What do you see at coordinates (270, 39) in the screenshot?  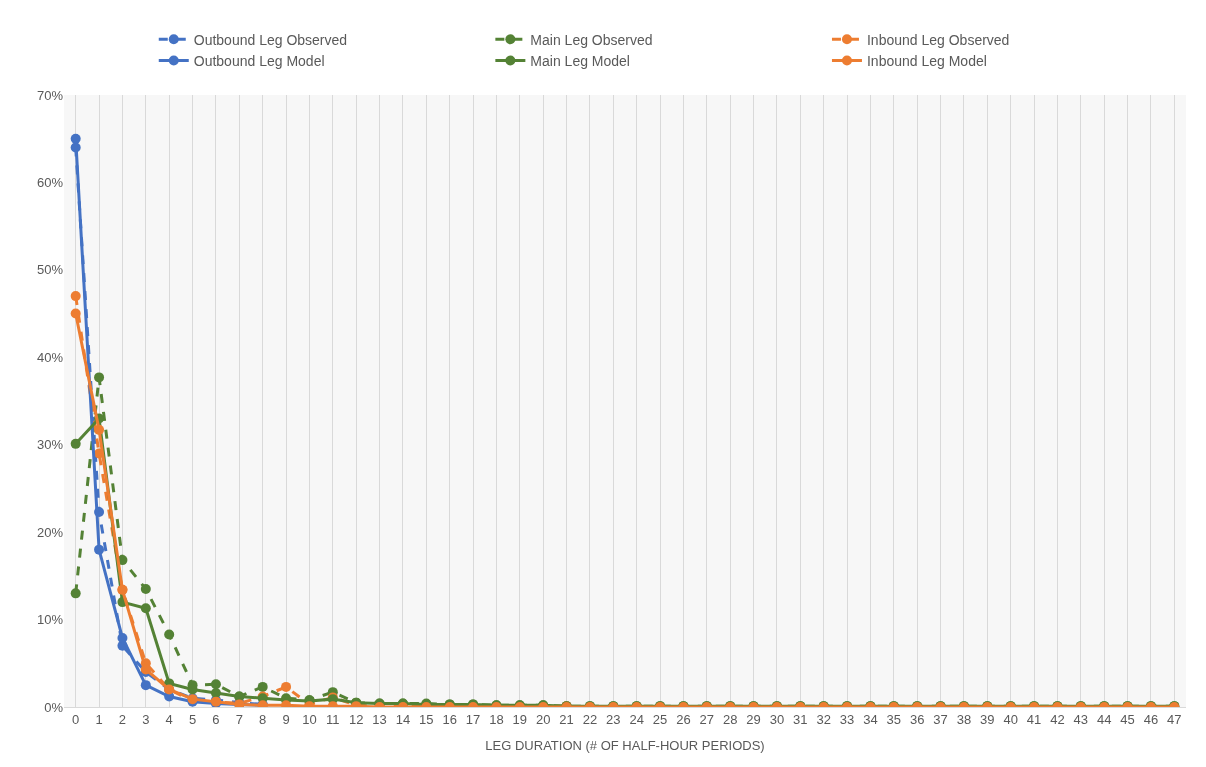 I see `legend-label: Outbound Leg Observed` at bounding box center [270, 39].